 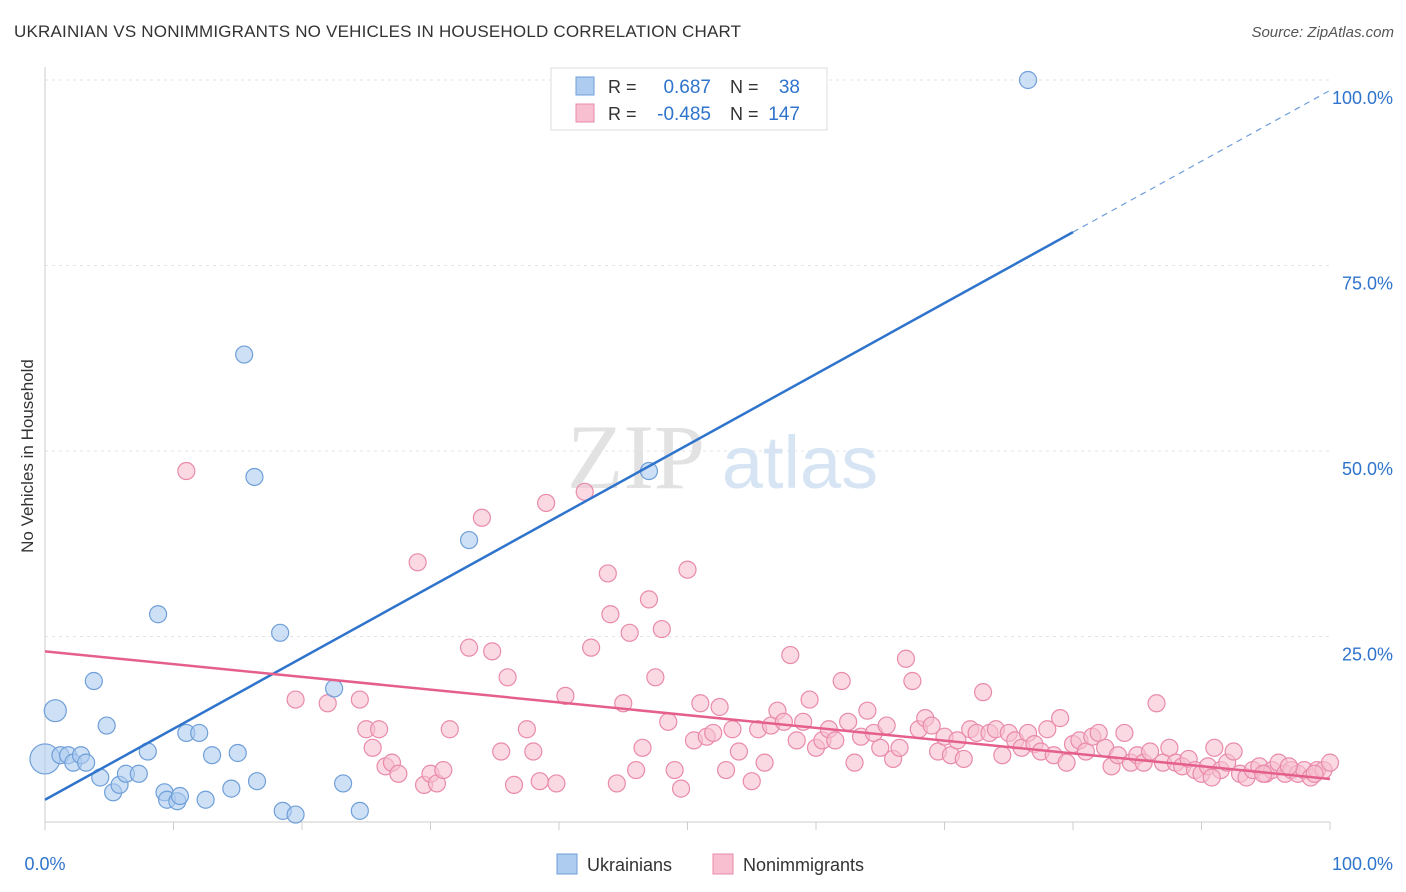 I want to click on y-tick-label: 25.0%, so click(x=1367, y=655).